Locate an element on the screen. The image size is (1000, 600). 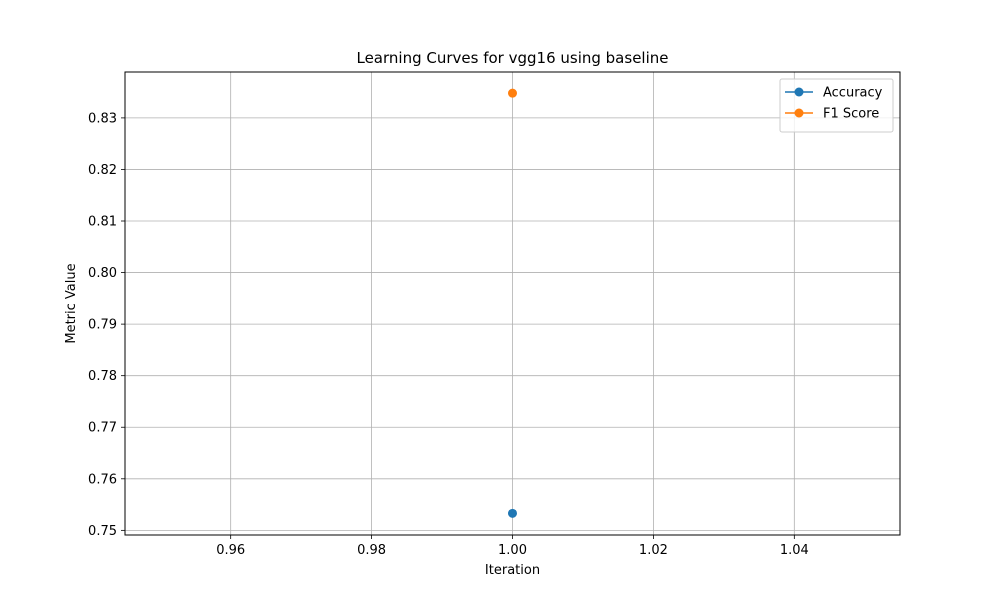
y-tick-label: 0.83 is located at coordinates (102, 118).